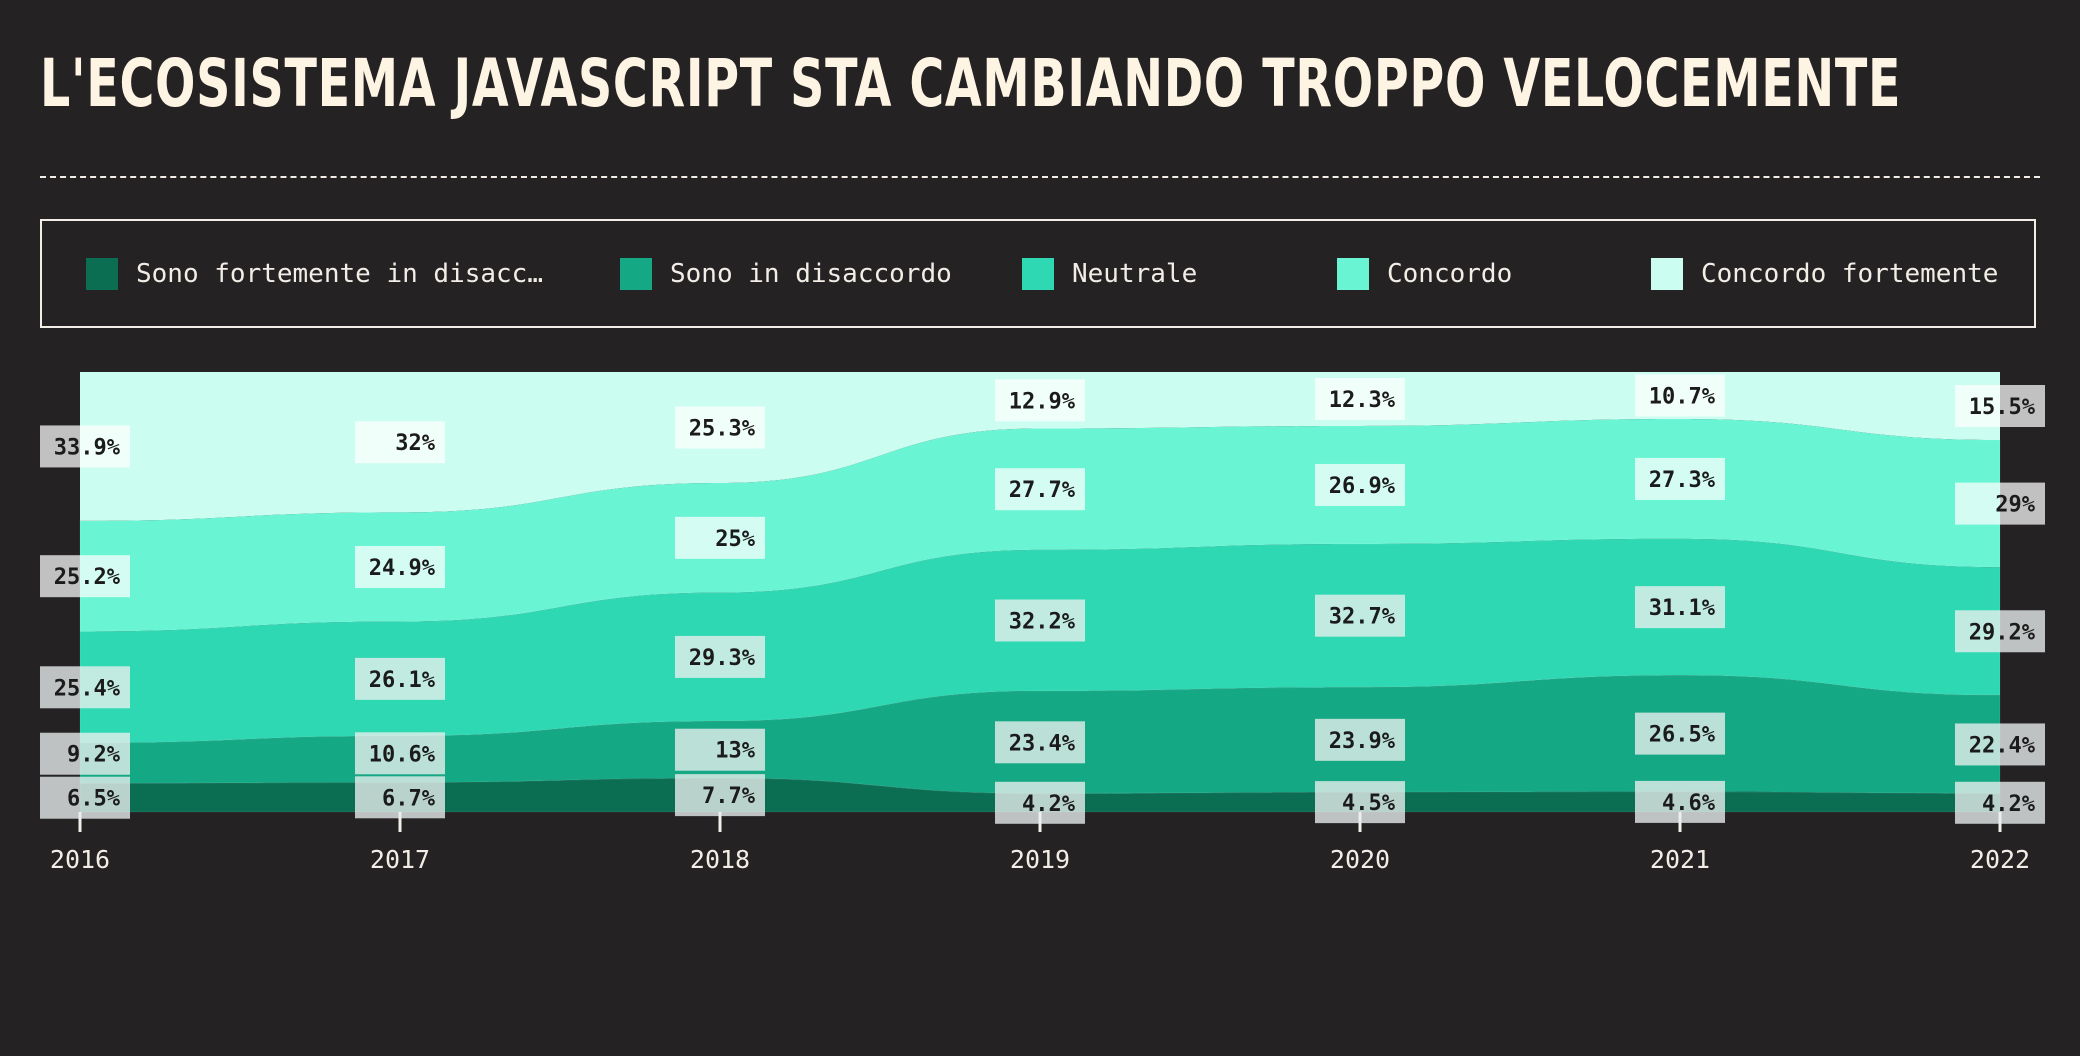  I want to click on data-label: 32.7%, so click(1362, 617).